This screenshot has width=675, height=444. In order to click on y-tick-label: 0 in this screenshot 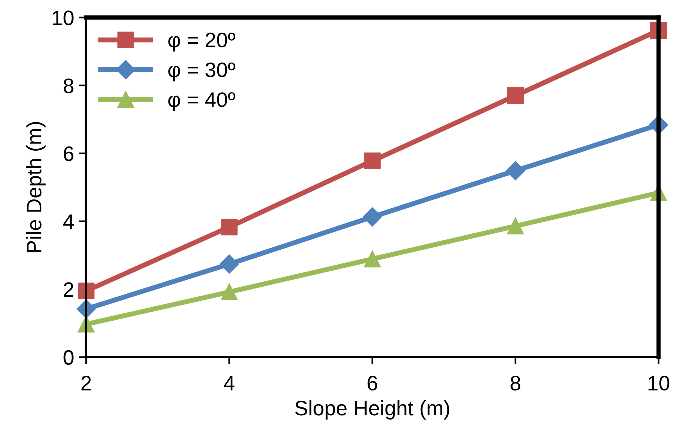, I will do `click(69, 358)`.